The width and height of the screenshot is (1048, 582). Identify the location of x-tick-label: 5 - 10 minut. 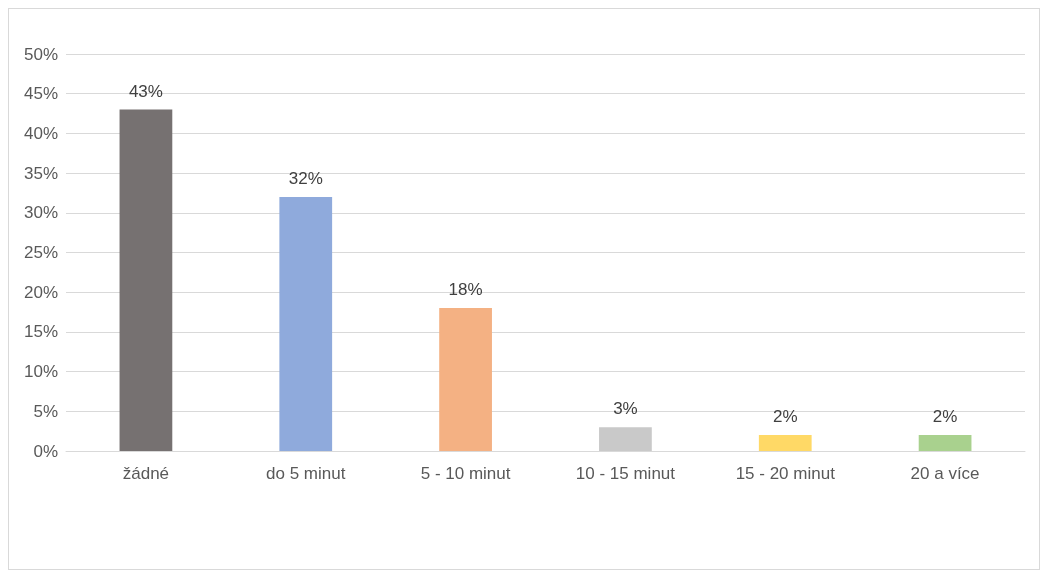
(465, 473).